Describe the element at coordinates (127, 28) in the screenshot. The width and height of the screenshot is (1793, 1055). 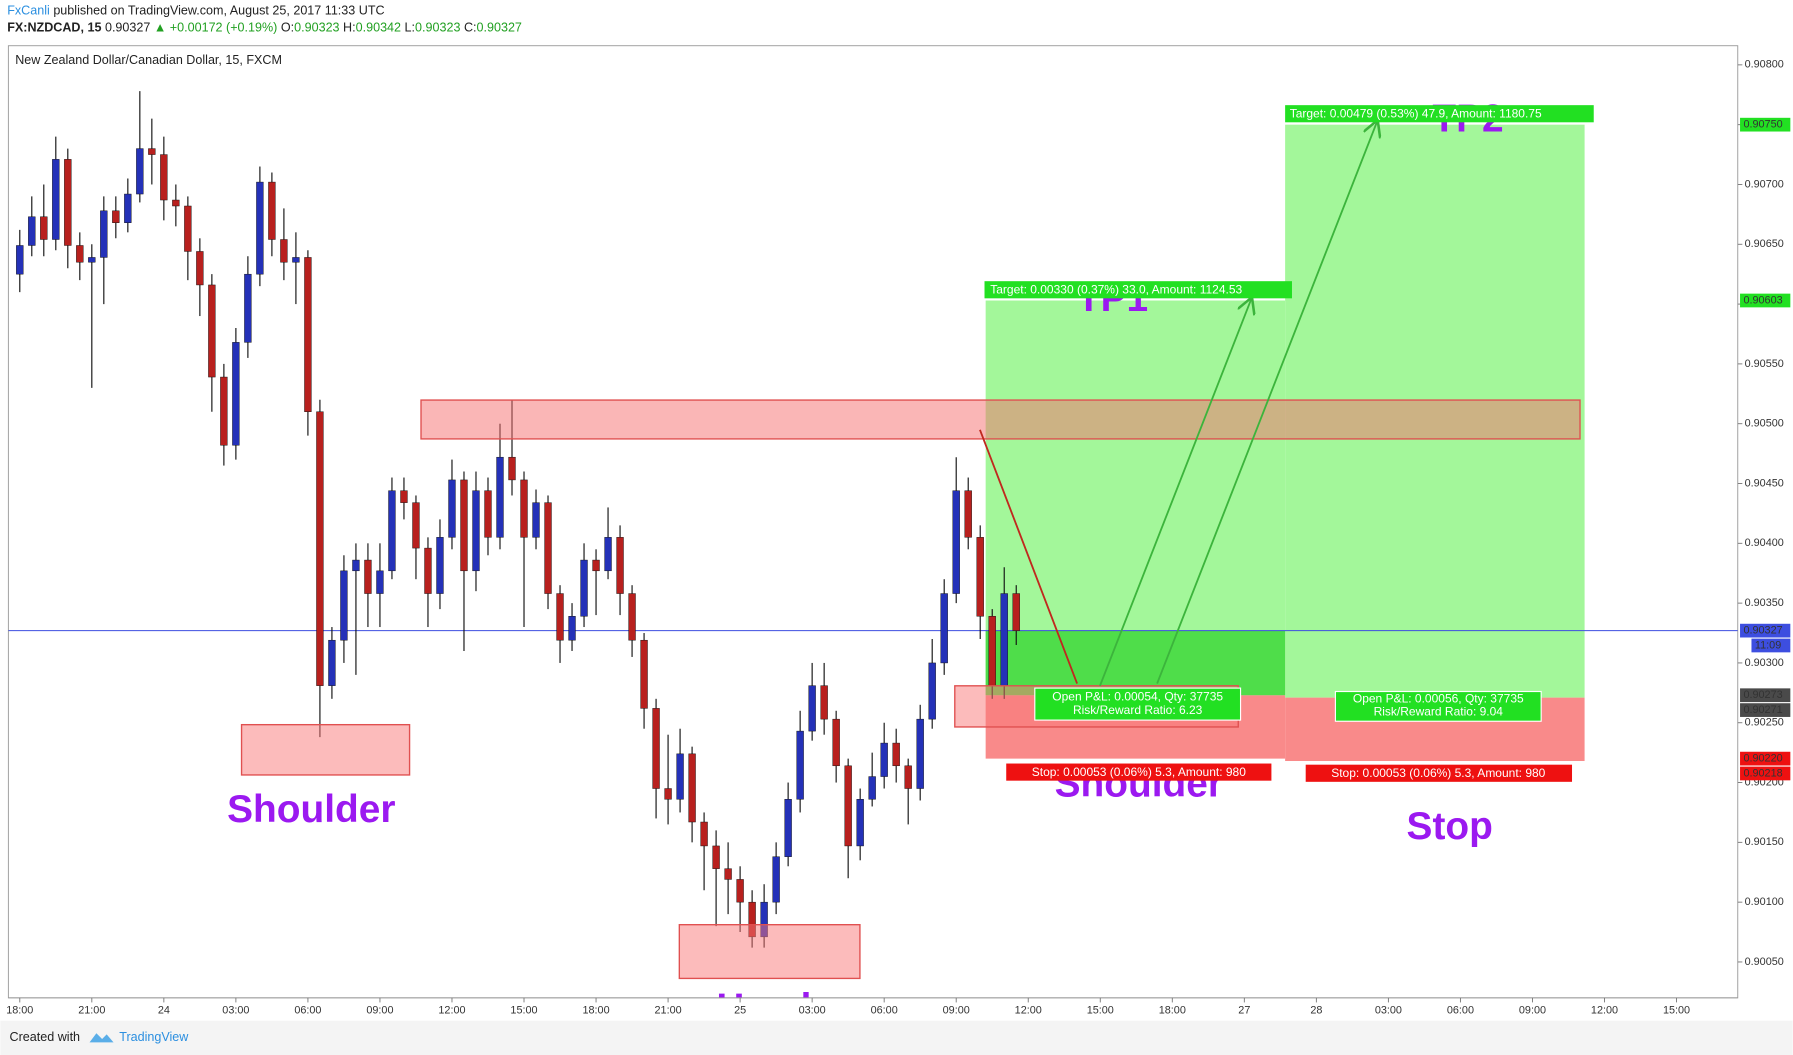
I see `last-price: 0.90327` at that location.